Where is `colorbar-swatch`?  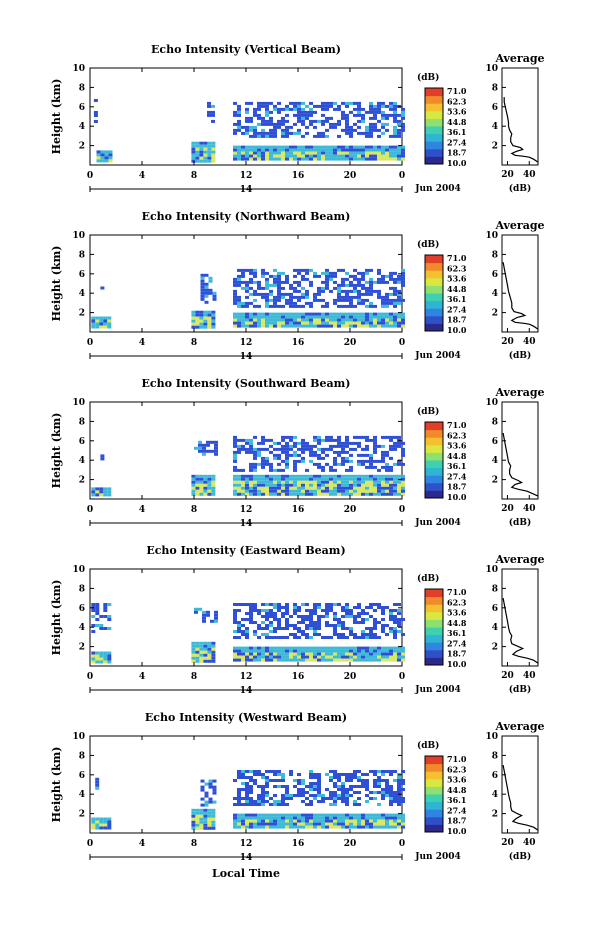 colorbar-swatch is located at coordinates (434, 114).